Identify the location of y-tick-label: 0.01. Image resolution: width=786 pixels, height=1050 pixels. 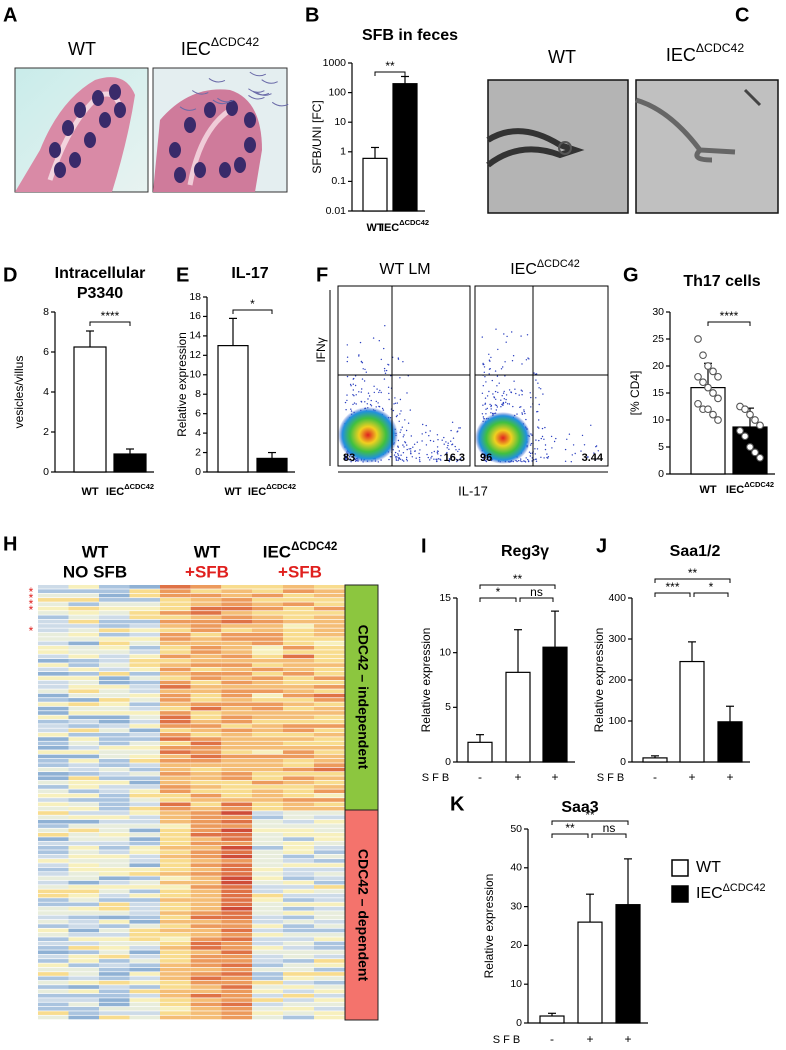
(336, 211).